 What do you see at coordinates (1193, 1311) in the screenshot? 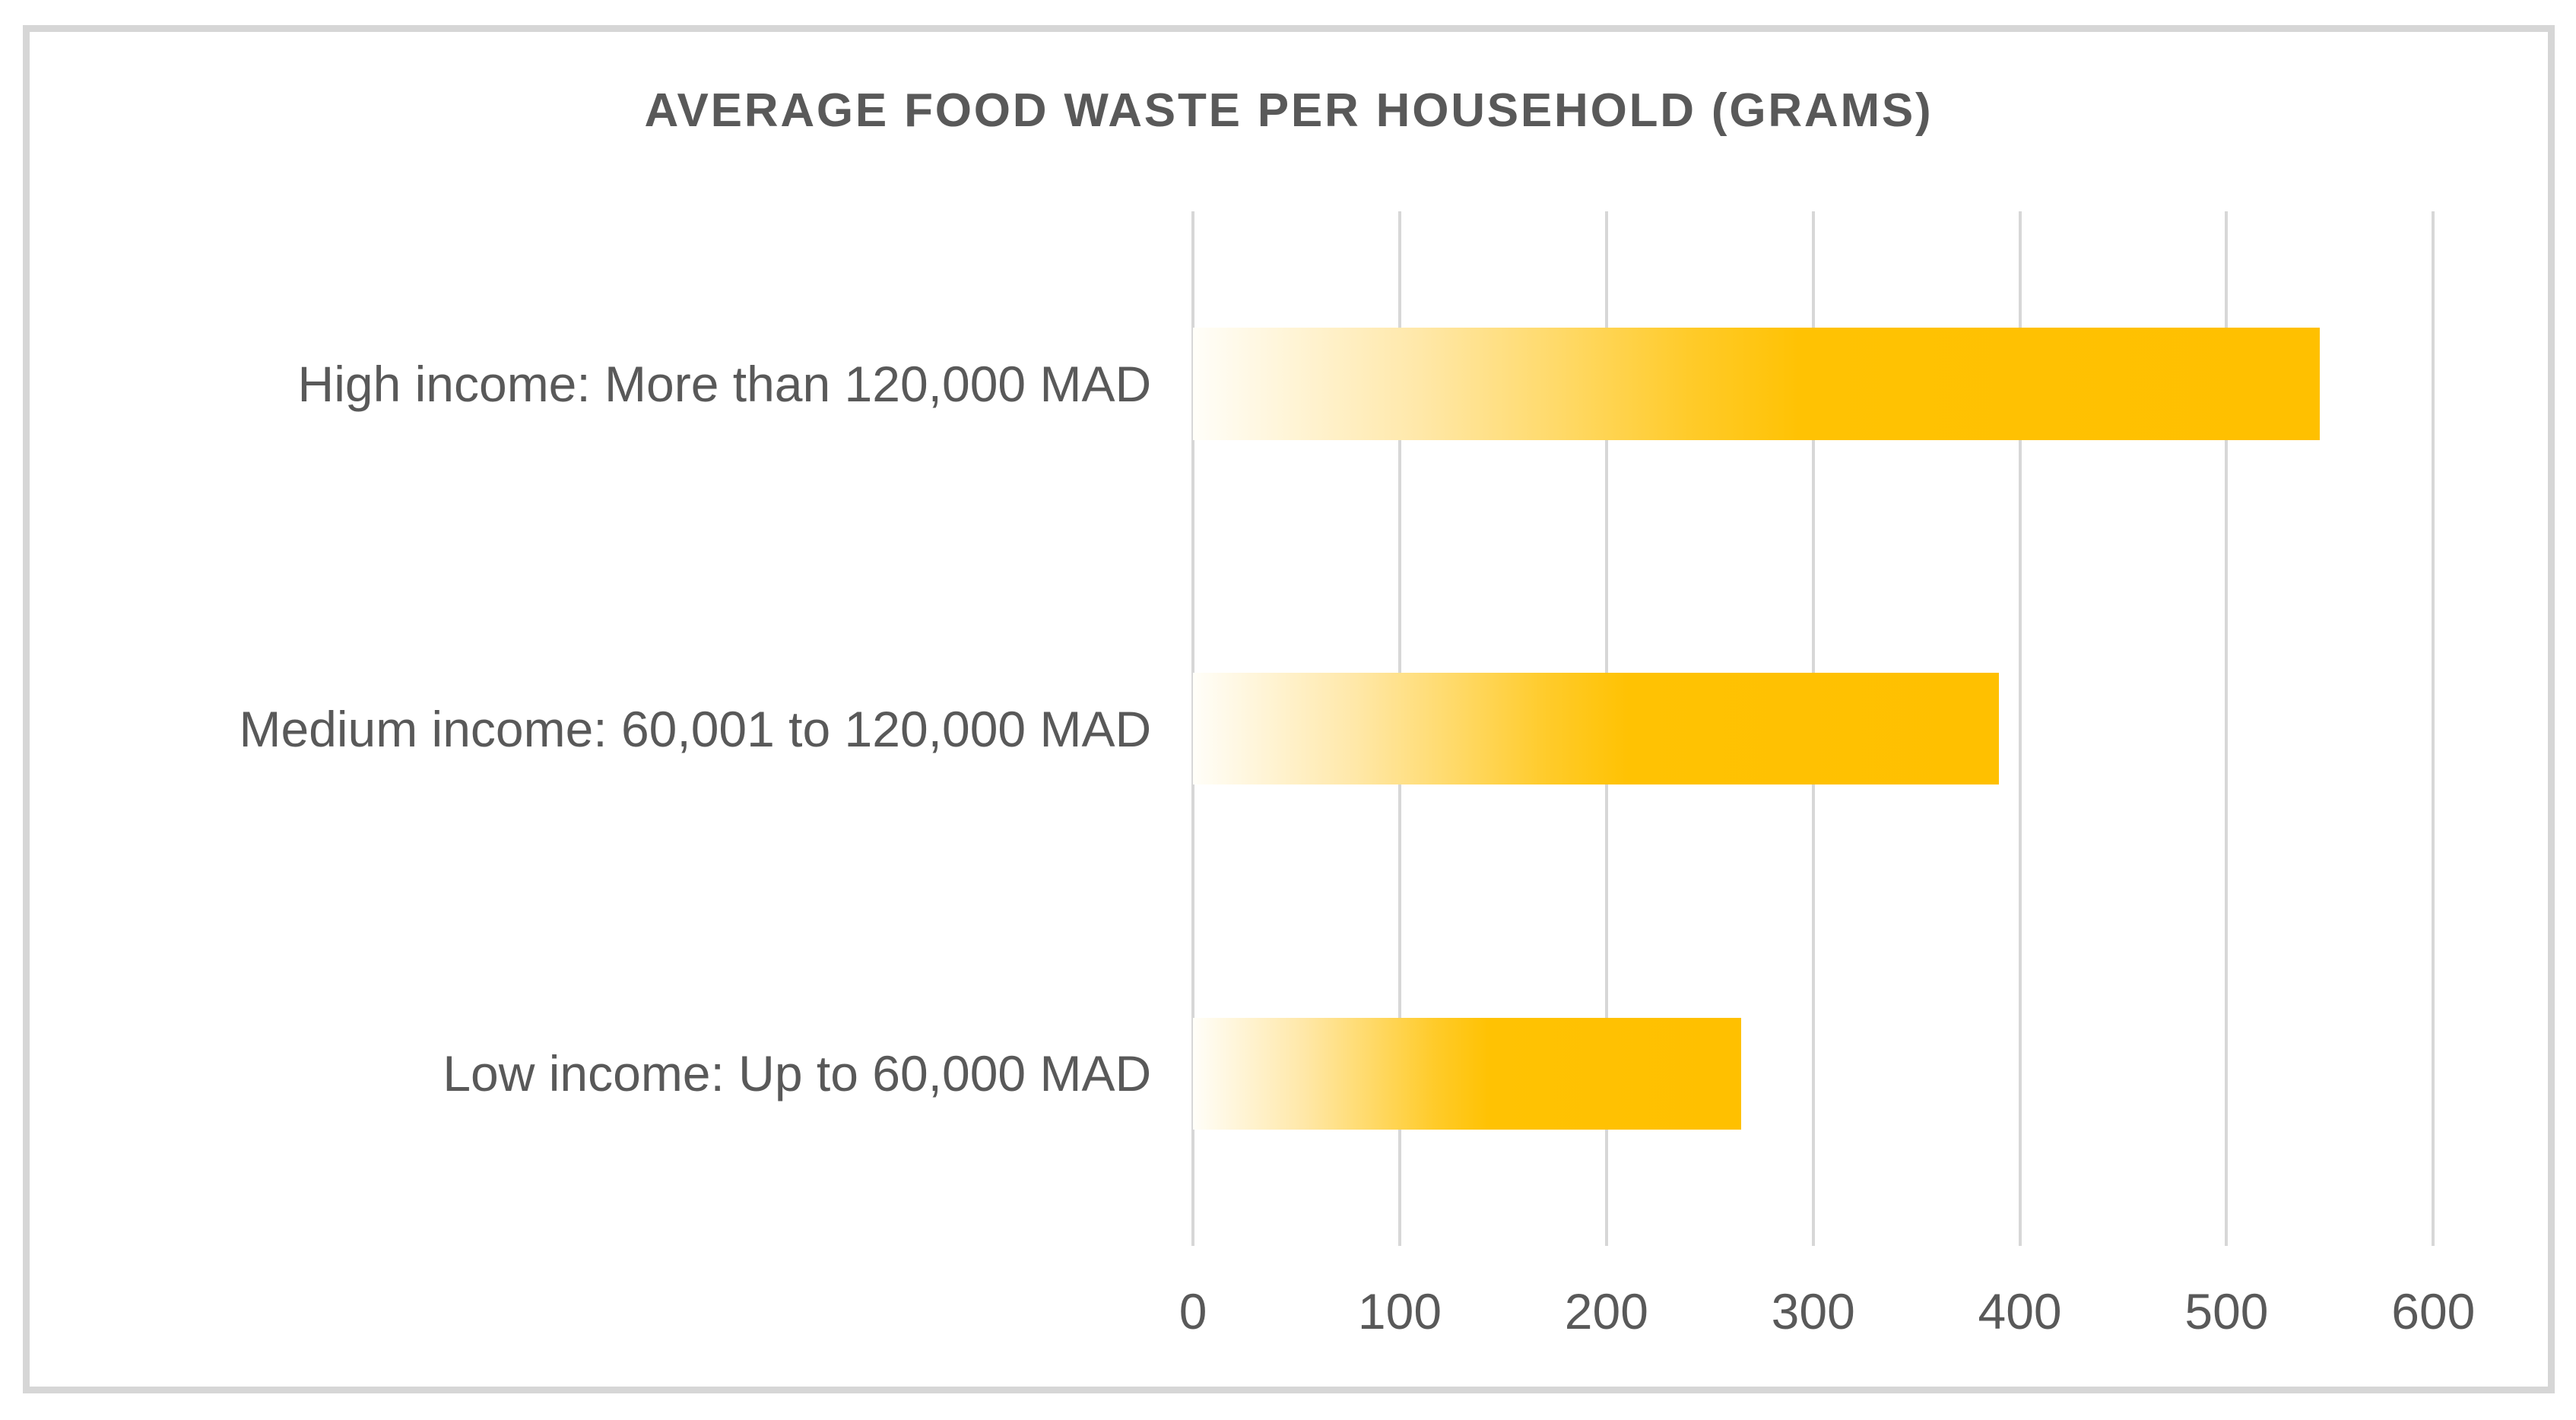
I see `value-axis-tick-label: 0` at bounding box center [1193, 1311].